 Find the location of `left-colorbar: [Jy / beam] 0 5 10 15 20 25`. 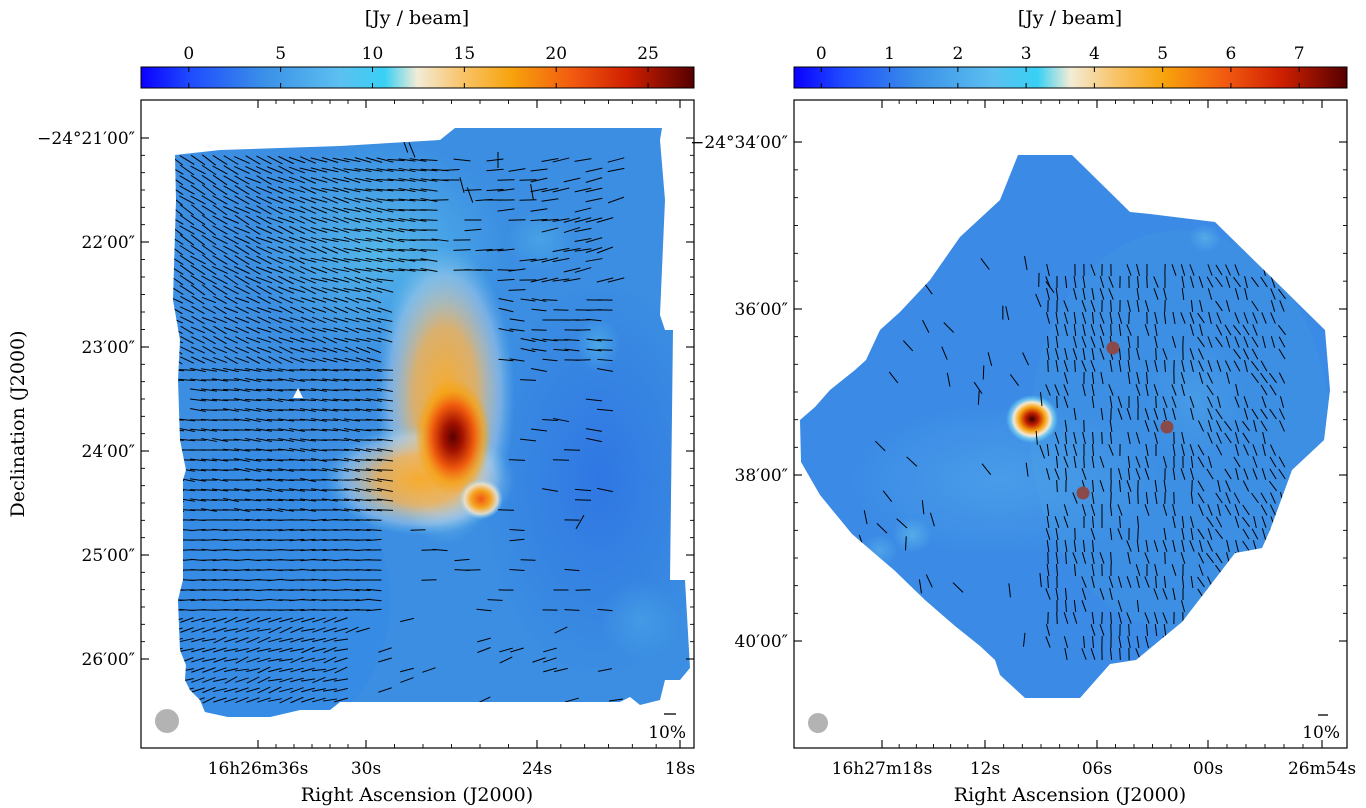

left-colorbar: [Jy / beam] 0 5 10 15 20 25 is located at coordinates (417, 48).